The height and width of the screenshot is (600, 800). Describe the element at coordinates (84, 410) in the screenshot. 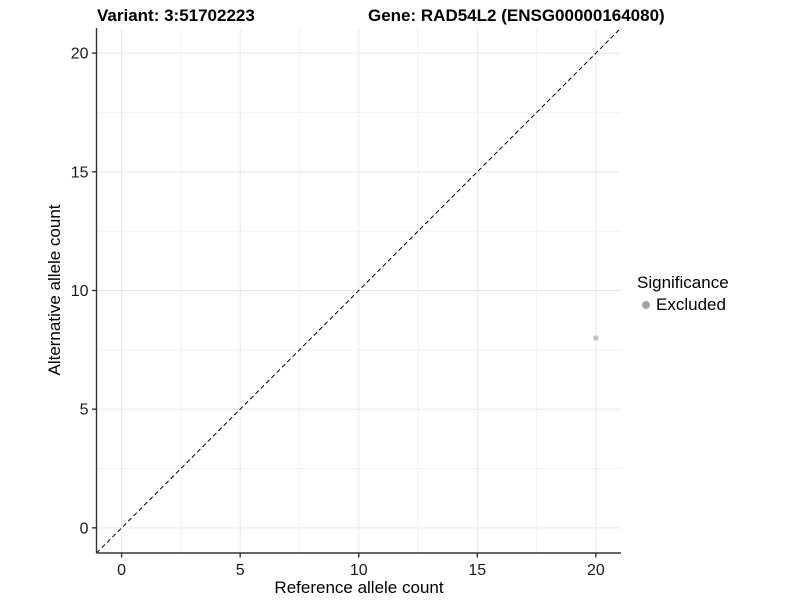

I see `y-tick-label: 5` at that location.